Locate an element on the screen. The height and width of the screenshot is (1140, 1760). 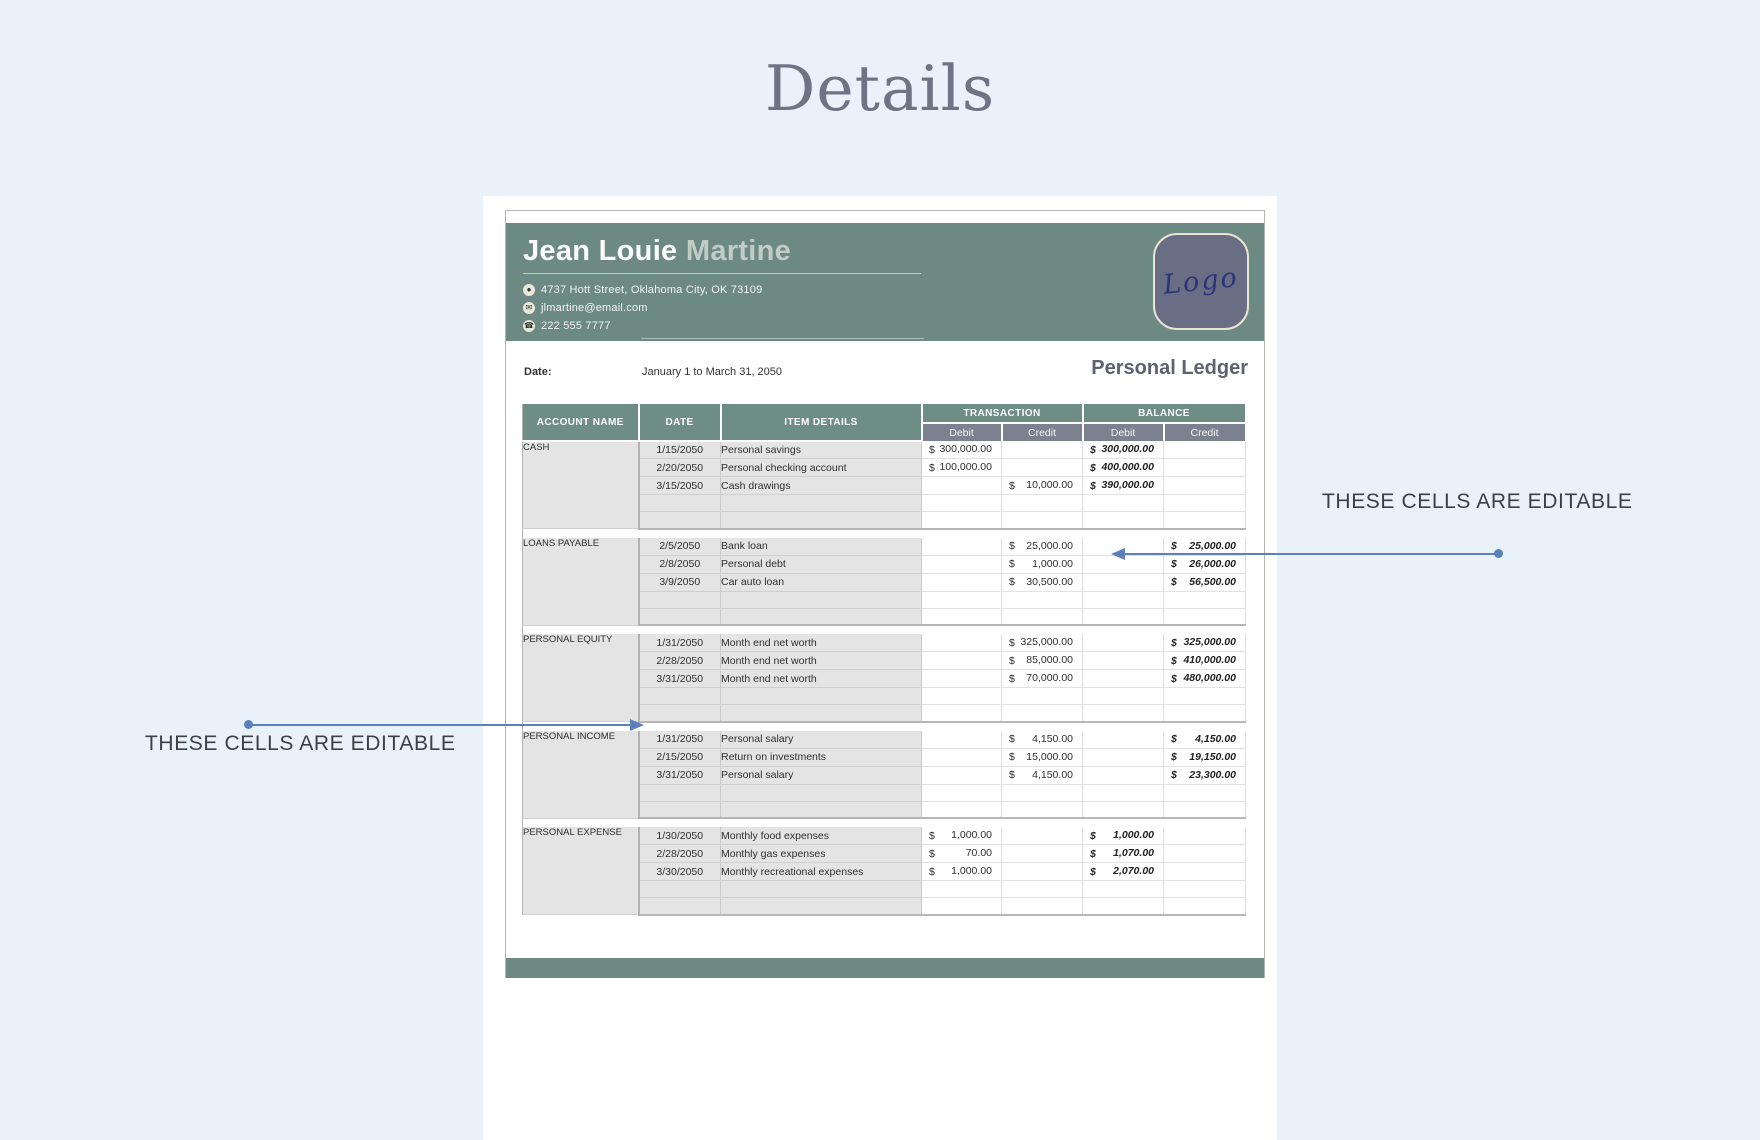
transaction-credit-cell: $70,000.00 is located at coordinates (1042, 678).